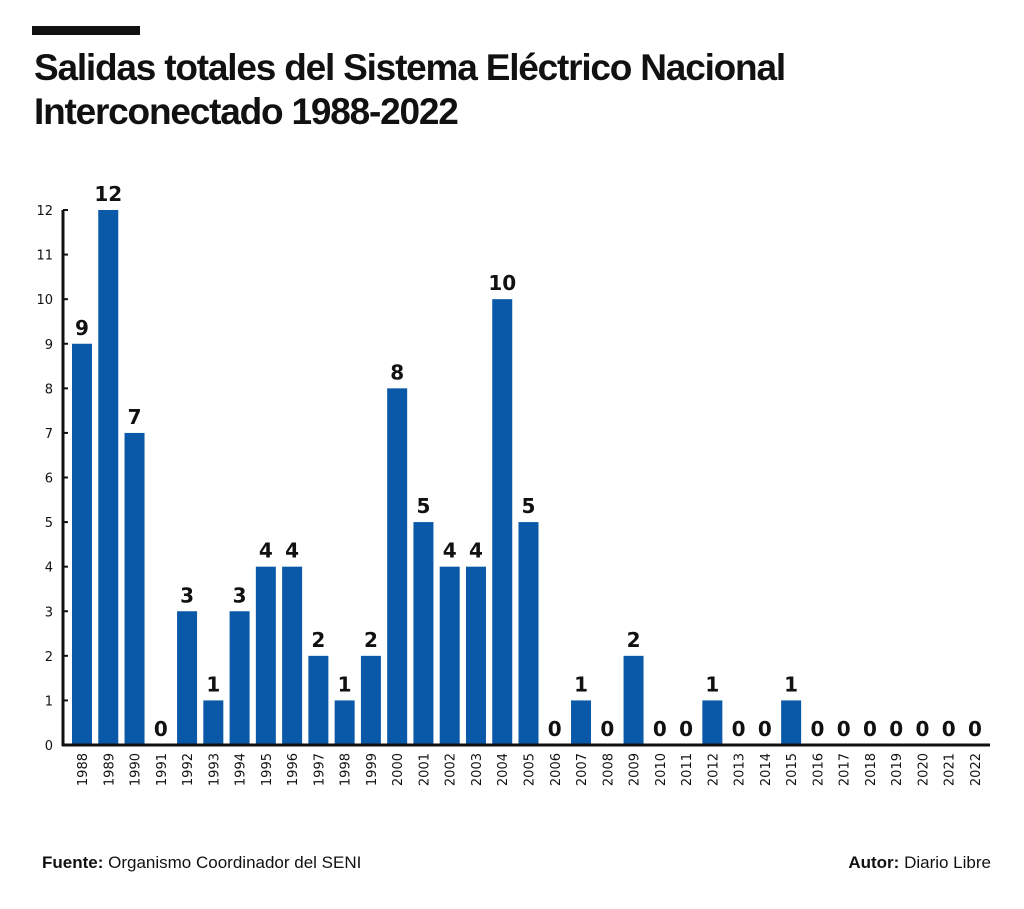 This screenshot has height=909, width=1024. I want to click on source-credit: Fuente: Organismo Coordinador del SENI, so click(201, 863).